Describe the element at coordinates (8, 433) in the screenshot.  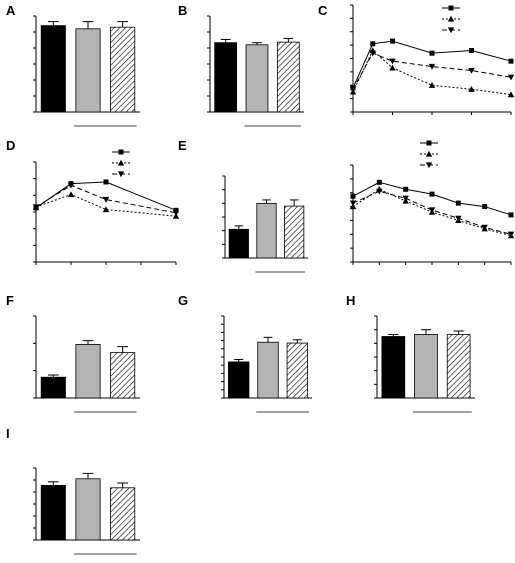
I see `panel-letter-i: I` at that location.